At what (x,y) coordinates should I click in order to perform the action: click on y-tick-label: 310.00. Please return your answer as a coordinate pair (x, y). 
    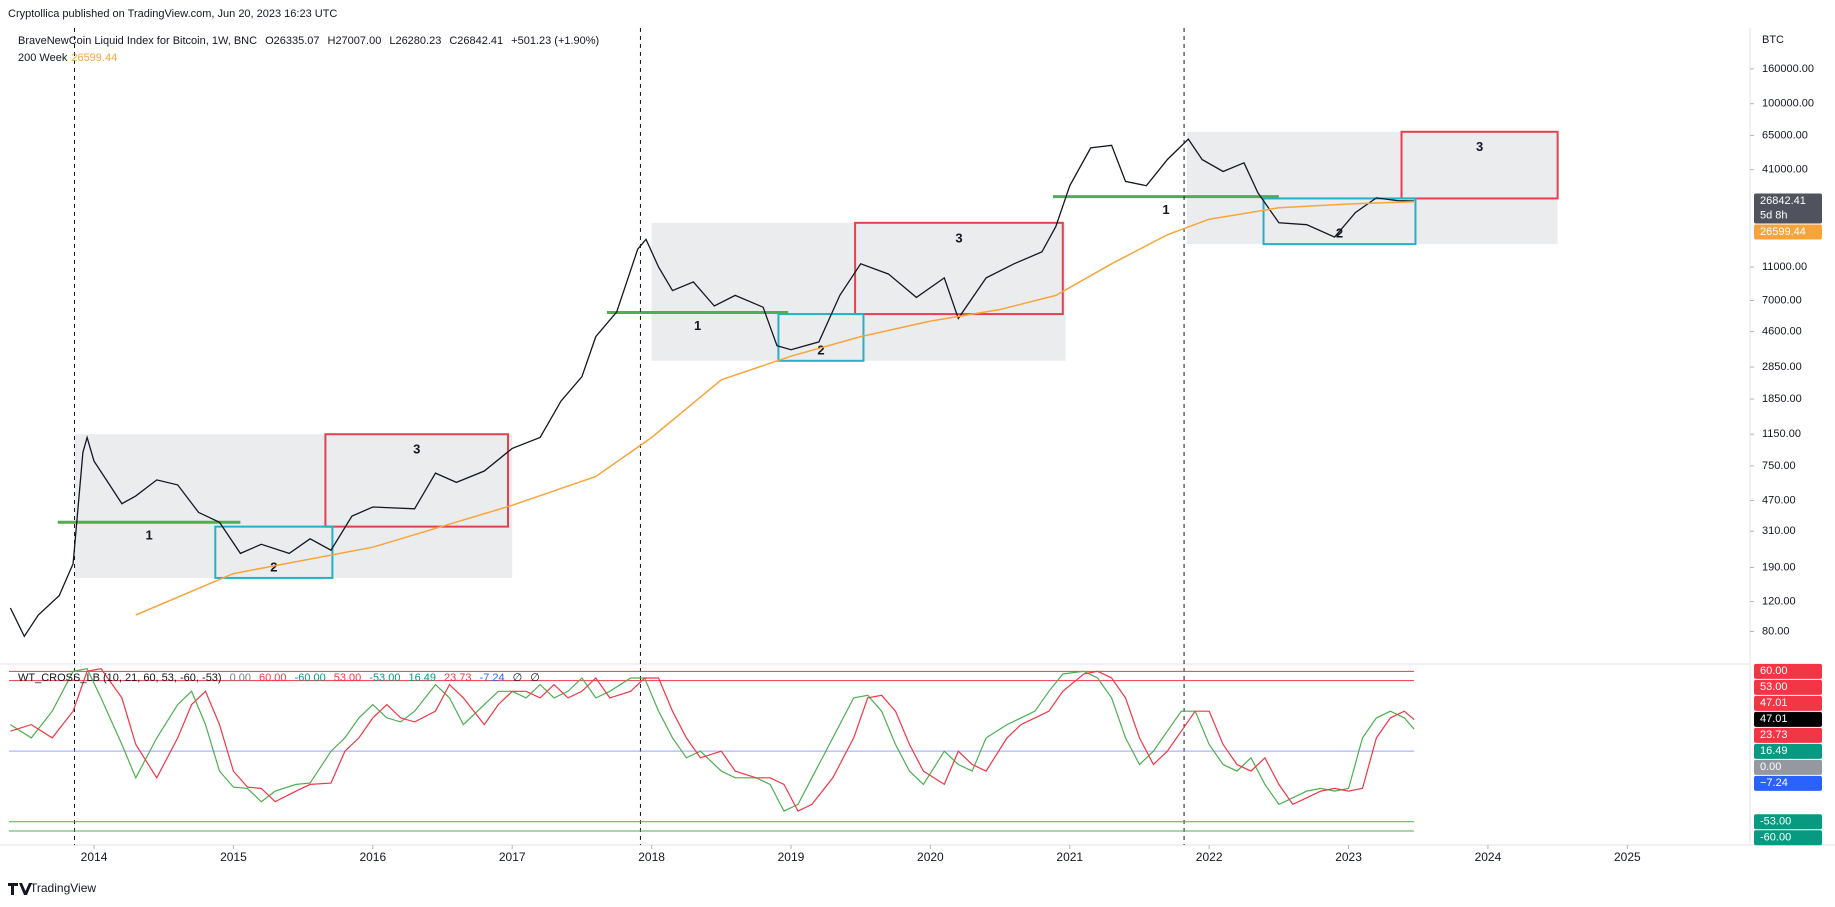
    Looking at the image, I should click on (1779, 531).